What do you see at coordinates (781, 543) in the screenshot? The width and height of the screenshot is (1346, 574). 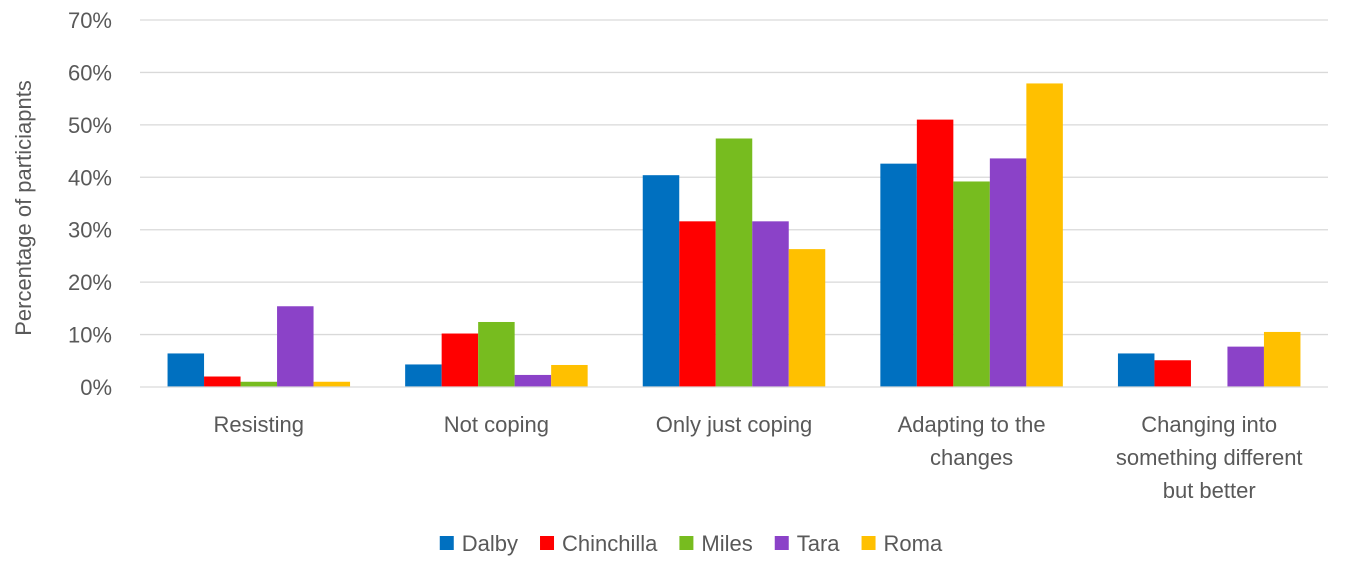 I see `legend-swatch-tara` at bounding box center [781, 543].